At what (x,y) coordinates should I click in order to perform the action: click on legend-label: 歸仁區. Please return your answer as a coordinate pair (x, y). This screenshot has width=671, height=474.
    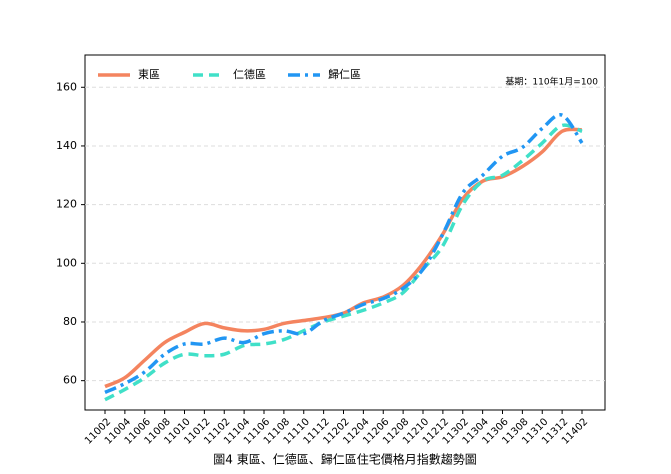
    Looking at the image, I should click on (344, 74).